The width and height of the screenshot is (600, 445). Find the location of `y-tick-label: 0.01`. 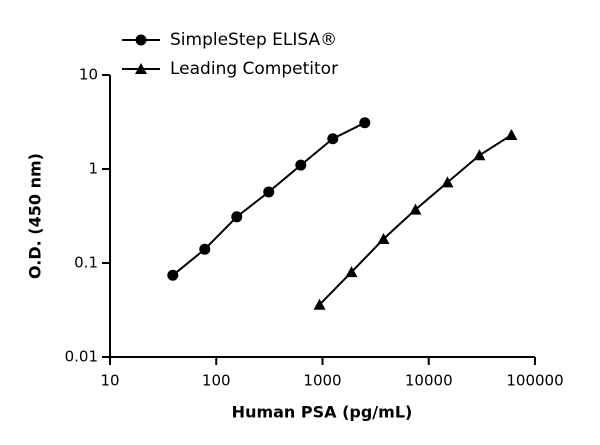

y-tick-label: 0.01 is located at coordinates (81, 357).